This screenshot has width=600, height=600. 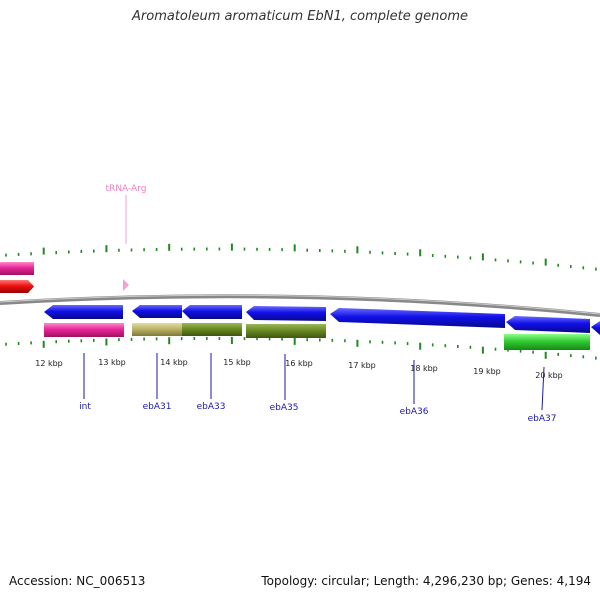 What do you see at coordinates (317, 413) in the screenshot?
I see `gene-labels: int ebA31 ebA33 ebA35 ebA36 ebA37` at bounding box center [317, 413].